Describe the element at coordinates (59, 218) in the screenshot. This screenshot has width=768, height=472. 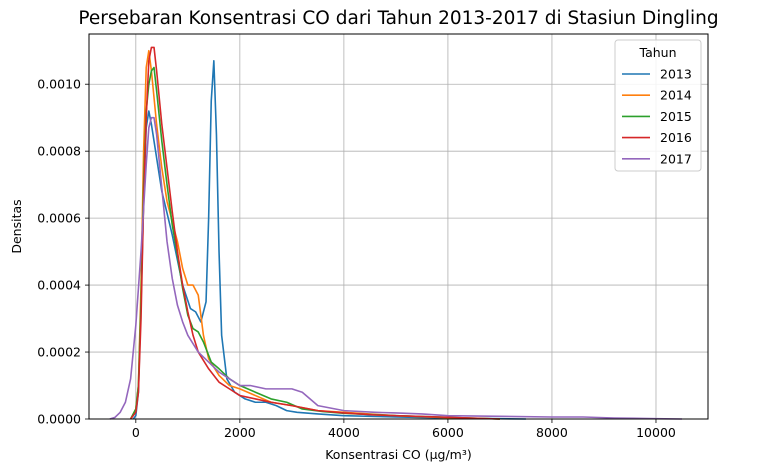
I see `y-tick-label: 0.0006` at that location.